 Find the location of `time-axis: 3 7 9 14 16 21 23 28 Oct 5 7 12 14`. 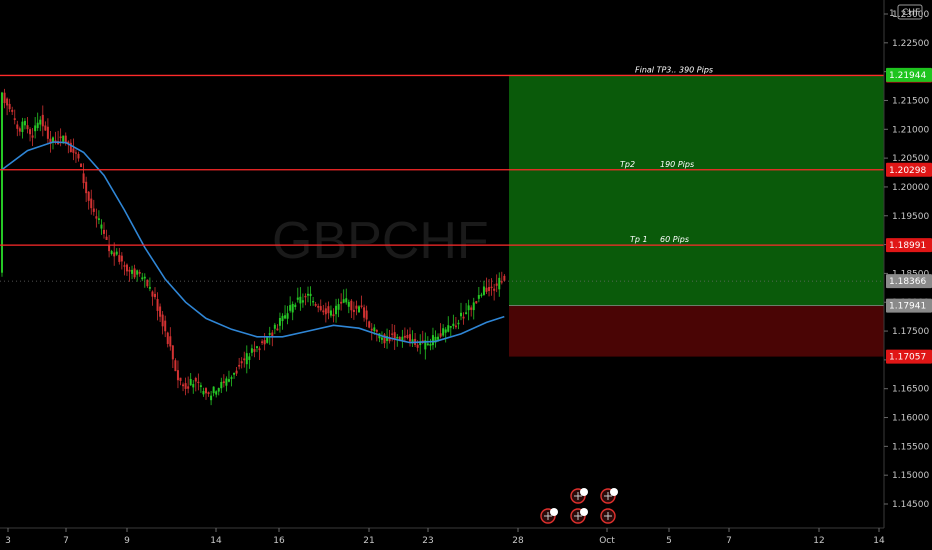

time-axis: 3 7 9 14 16 21 23 28 Oct 5 7 12 14 is located at coordinates (466, 538).